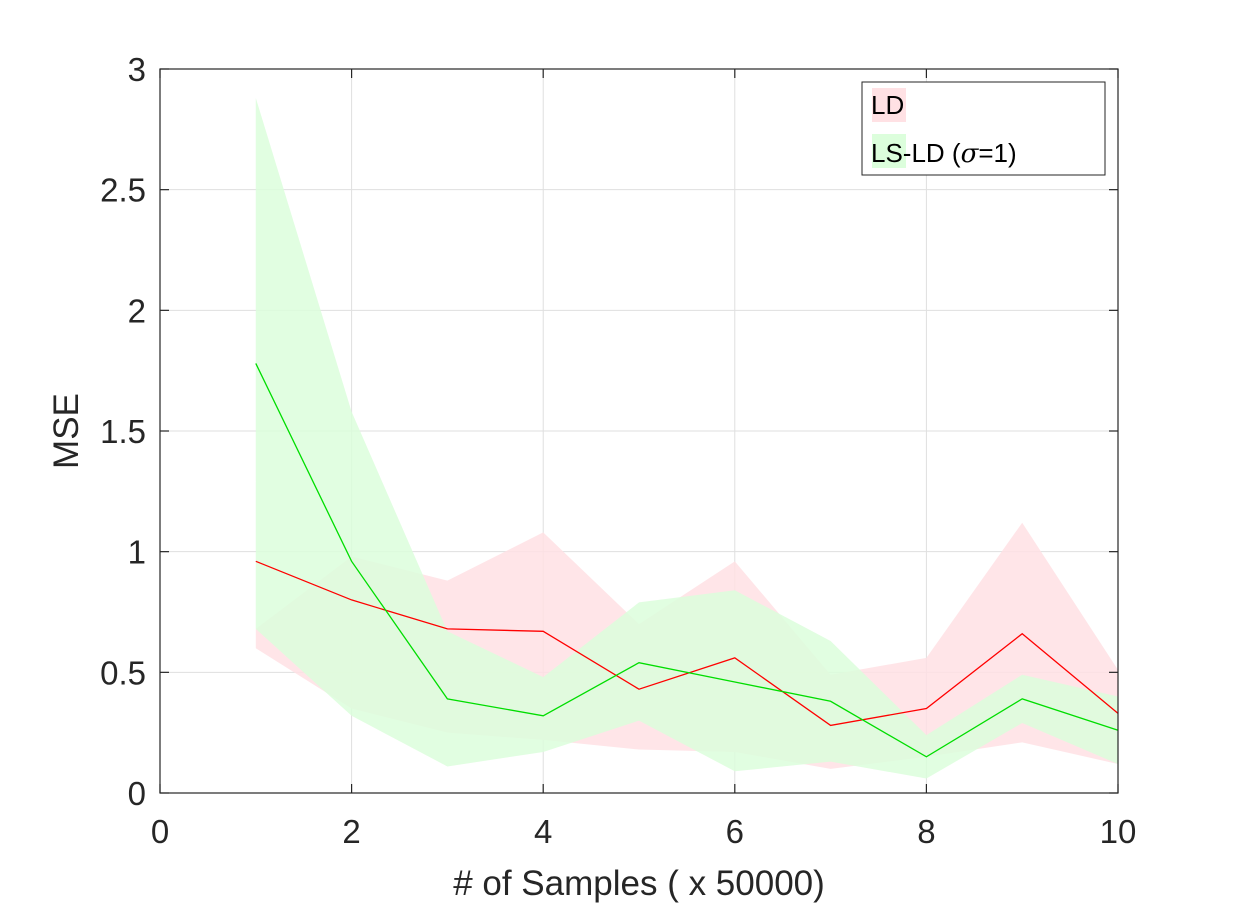 The image size is (1236, 908). What do you see at coordinates (543, 831) in the screenshot?
I see `x-tick-label: 4` at bounding box center [543, 831].